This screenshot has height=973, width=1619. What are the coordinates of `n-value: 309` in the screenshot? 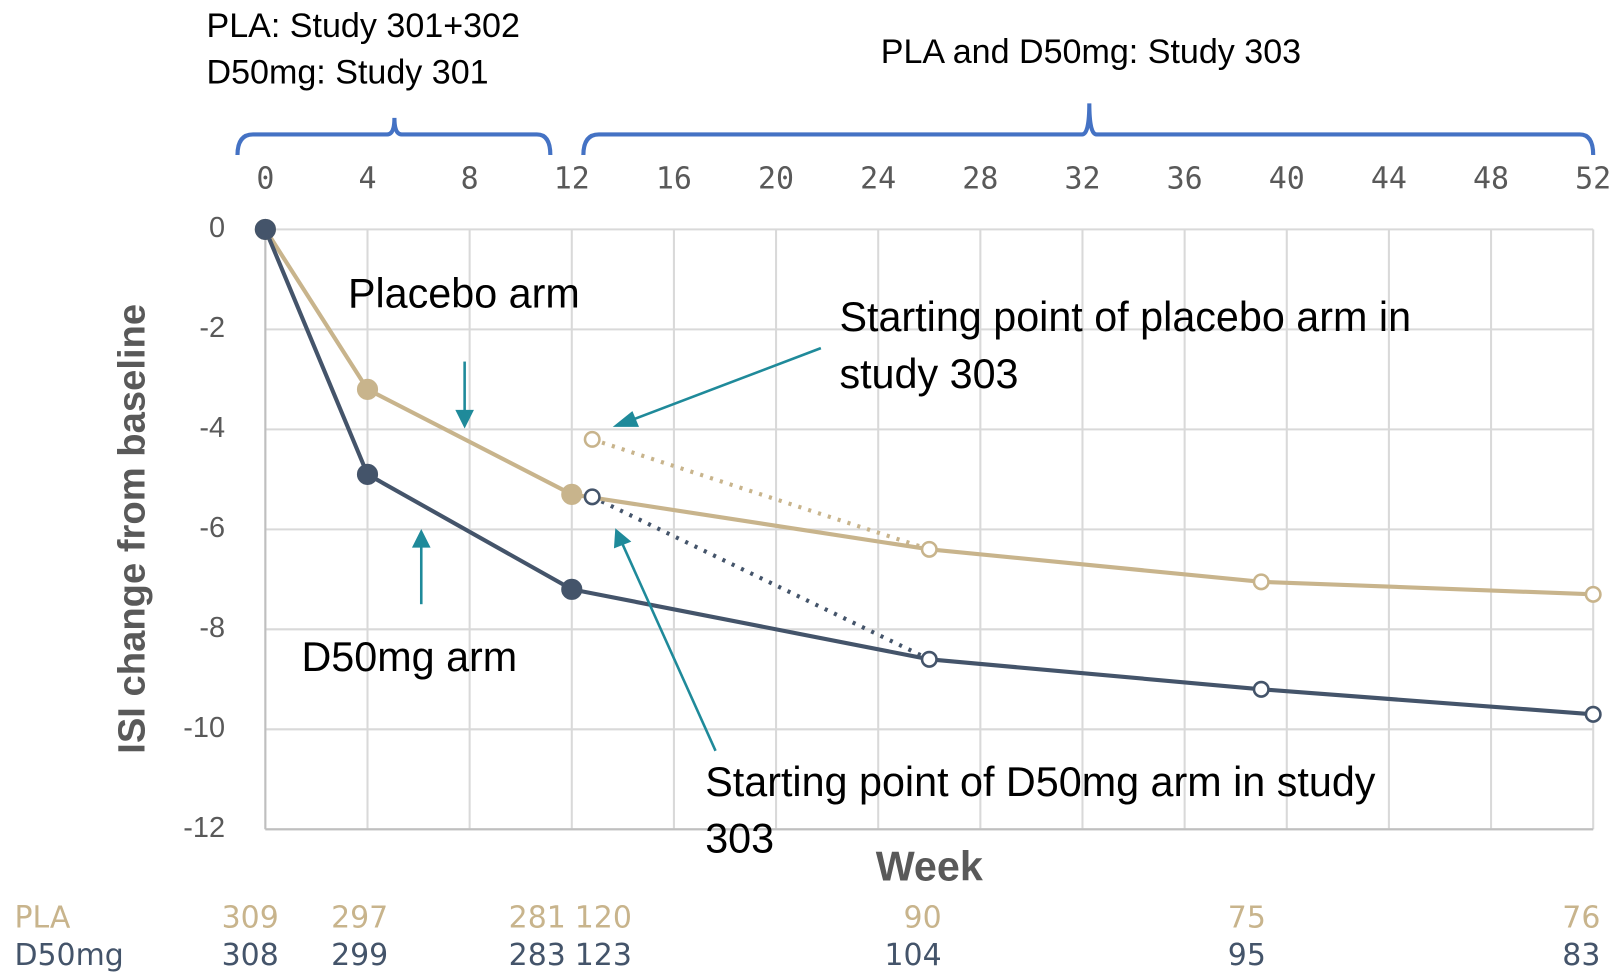 It's located at (250, 918).